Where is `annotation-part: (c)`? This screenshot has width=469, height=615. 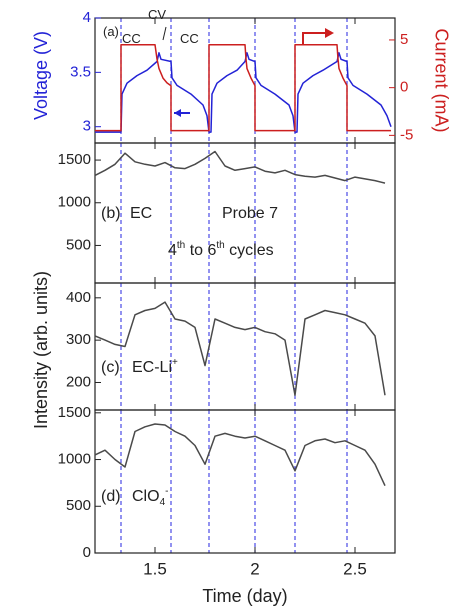 annotation-part: (c) is located at coordinates (110, 367).